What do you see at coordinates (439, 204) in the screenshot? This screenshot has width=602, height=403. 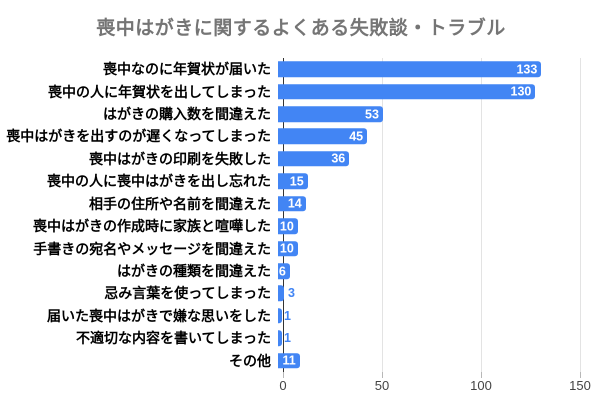 I see `bar-track: 14` at bounding box center [439, 204].